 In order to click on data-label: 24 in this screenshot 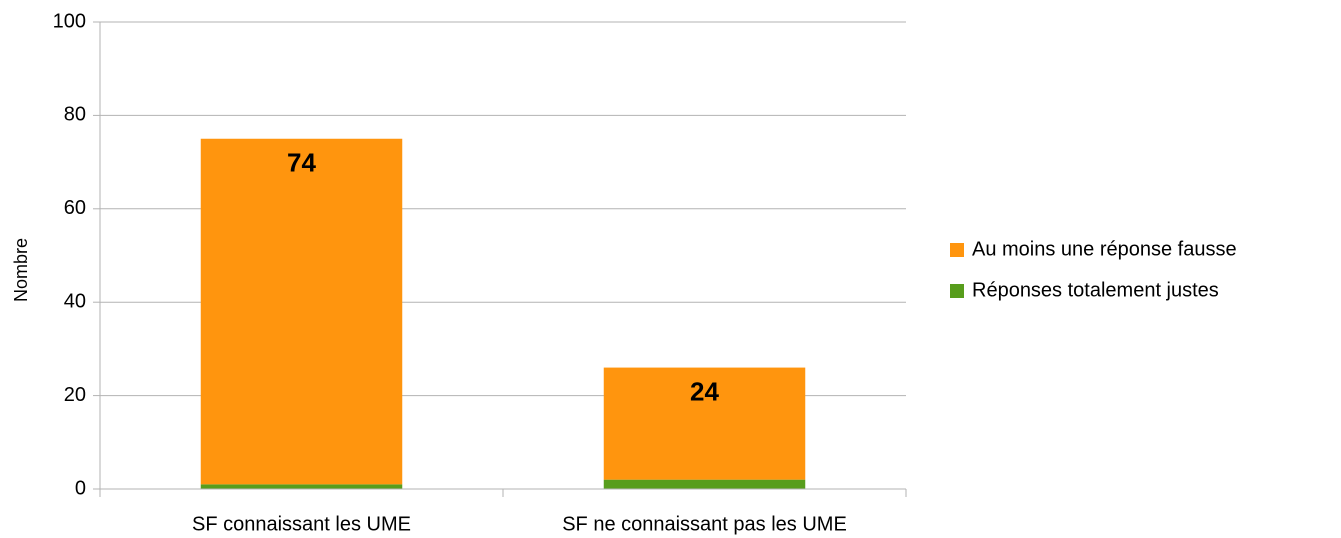, I will do `click(704, 391)`.